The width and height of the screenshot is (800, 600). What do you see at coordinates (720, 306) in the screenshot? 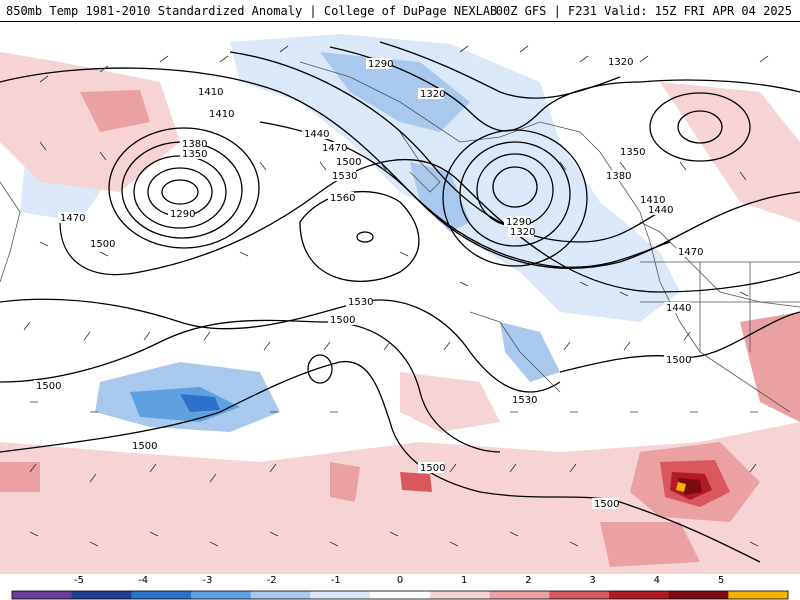
I see `state-border` at bounding box center [720, 306].